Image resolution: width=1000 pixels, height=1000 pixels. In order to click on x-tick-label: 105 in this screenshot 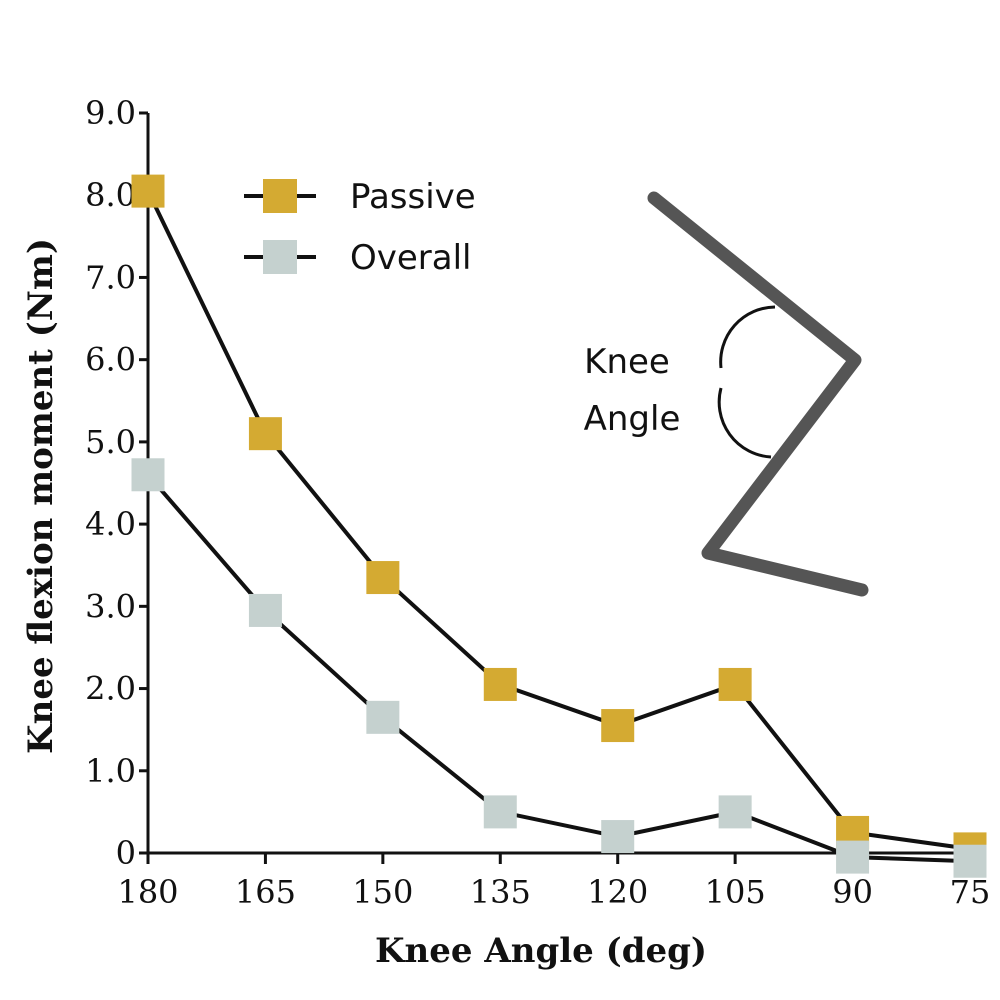, I will do `click(735, 892)`.